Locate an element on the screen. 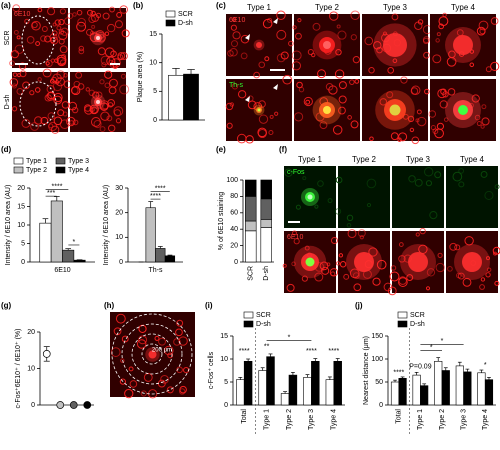 The image size is (500, 450). y-axis-label: Plaque area (%) is located at coordinates (140, 77).